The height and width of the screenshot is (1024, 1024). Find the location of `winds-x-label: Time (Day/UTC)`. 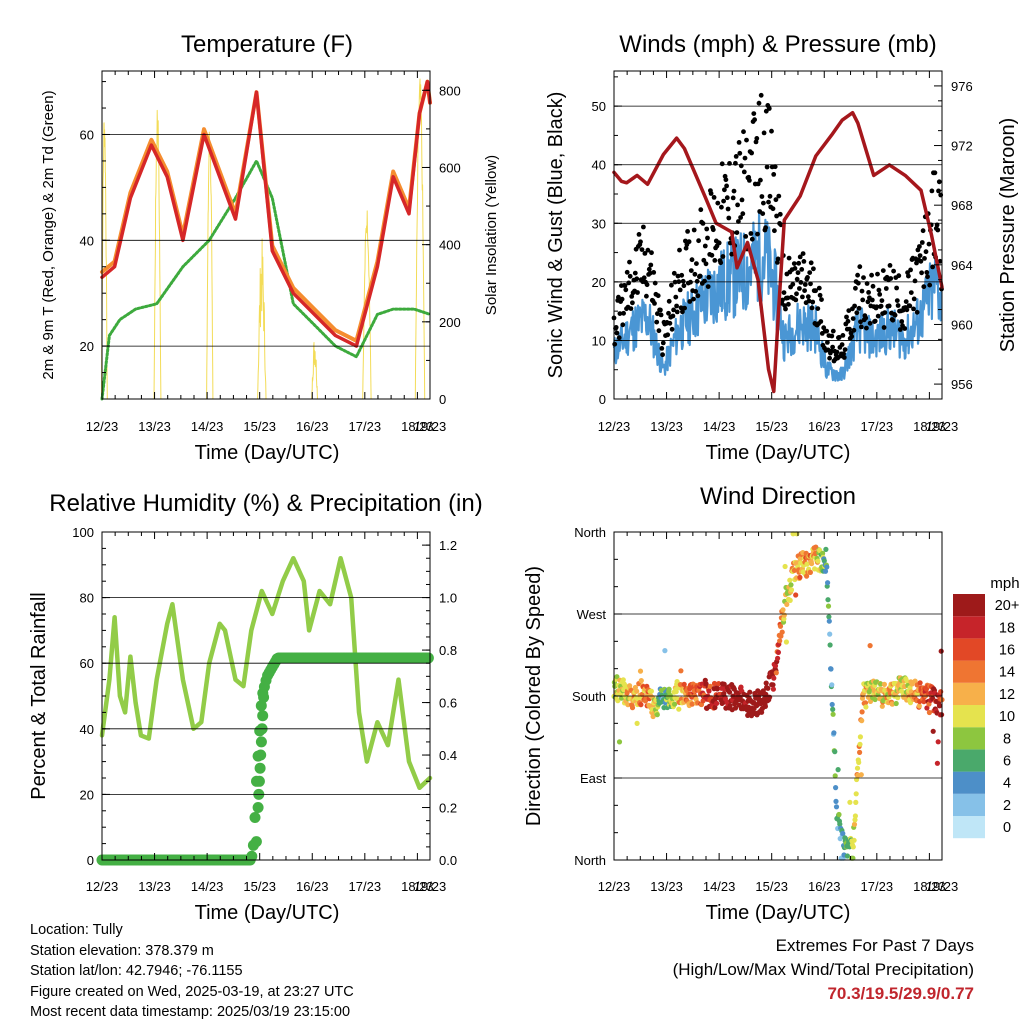

winds-x-label: Time (Day/UTC) is located at coordinates (778, 453).